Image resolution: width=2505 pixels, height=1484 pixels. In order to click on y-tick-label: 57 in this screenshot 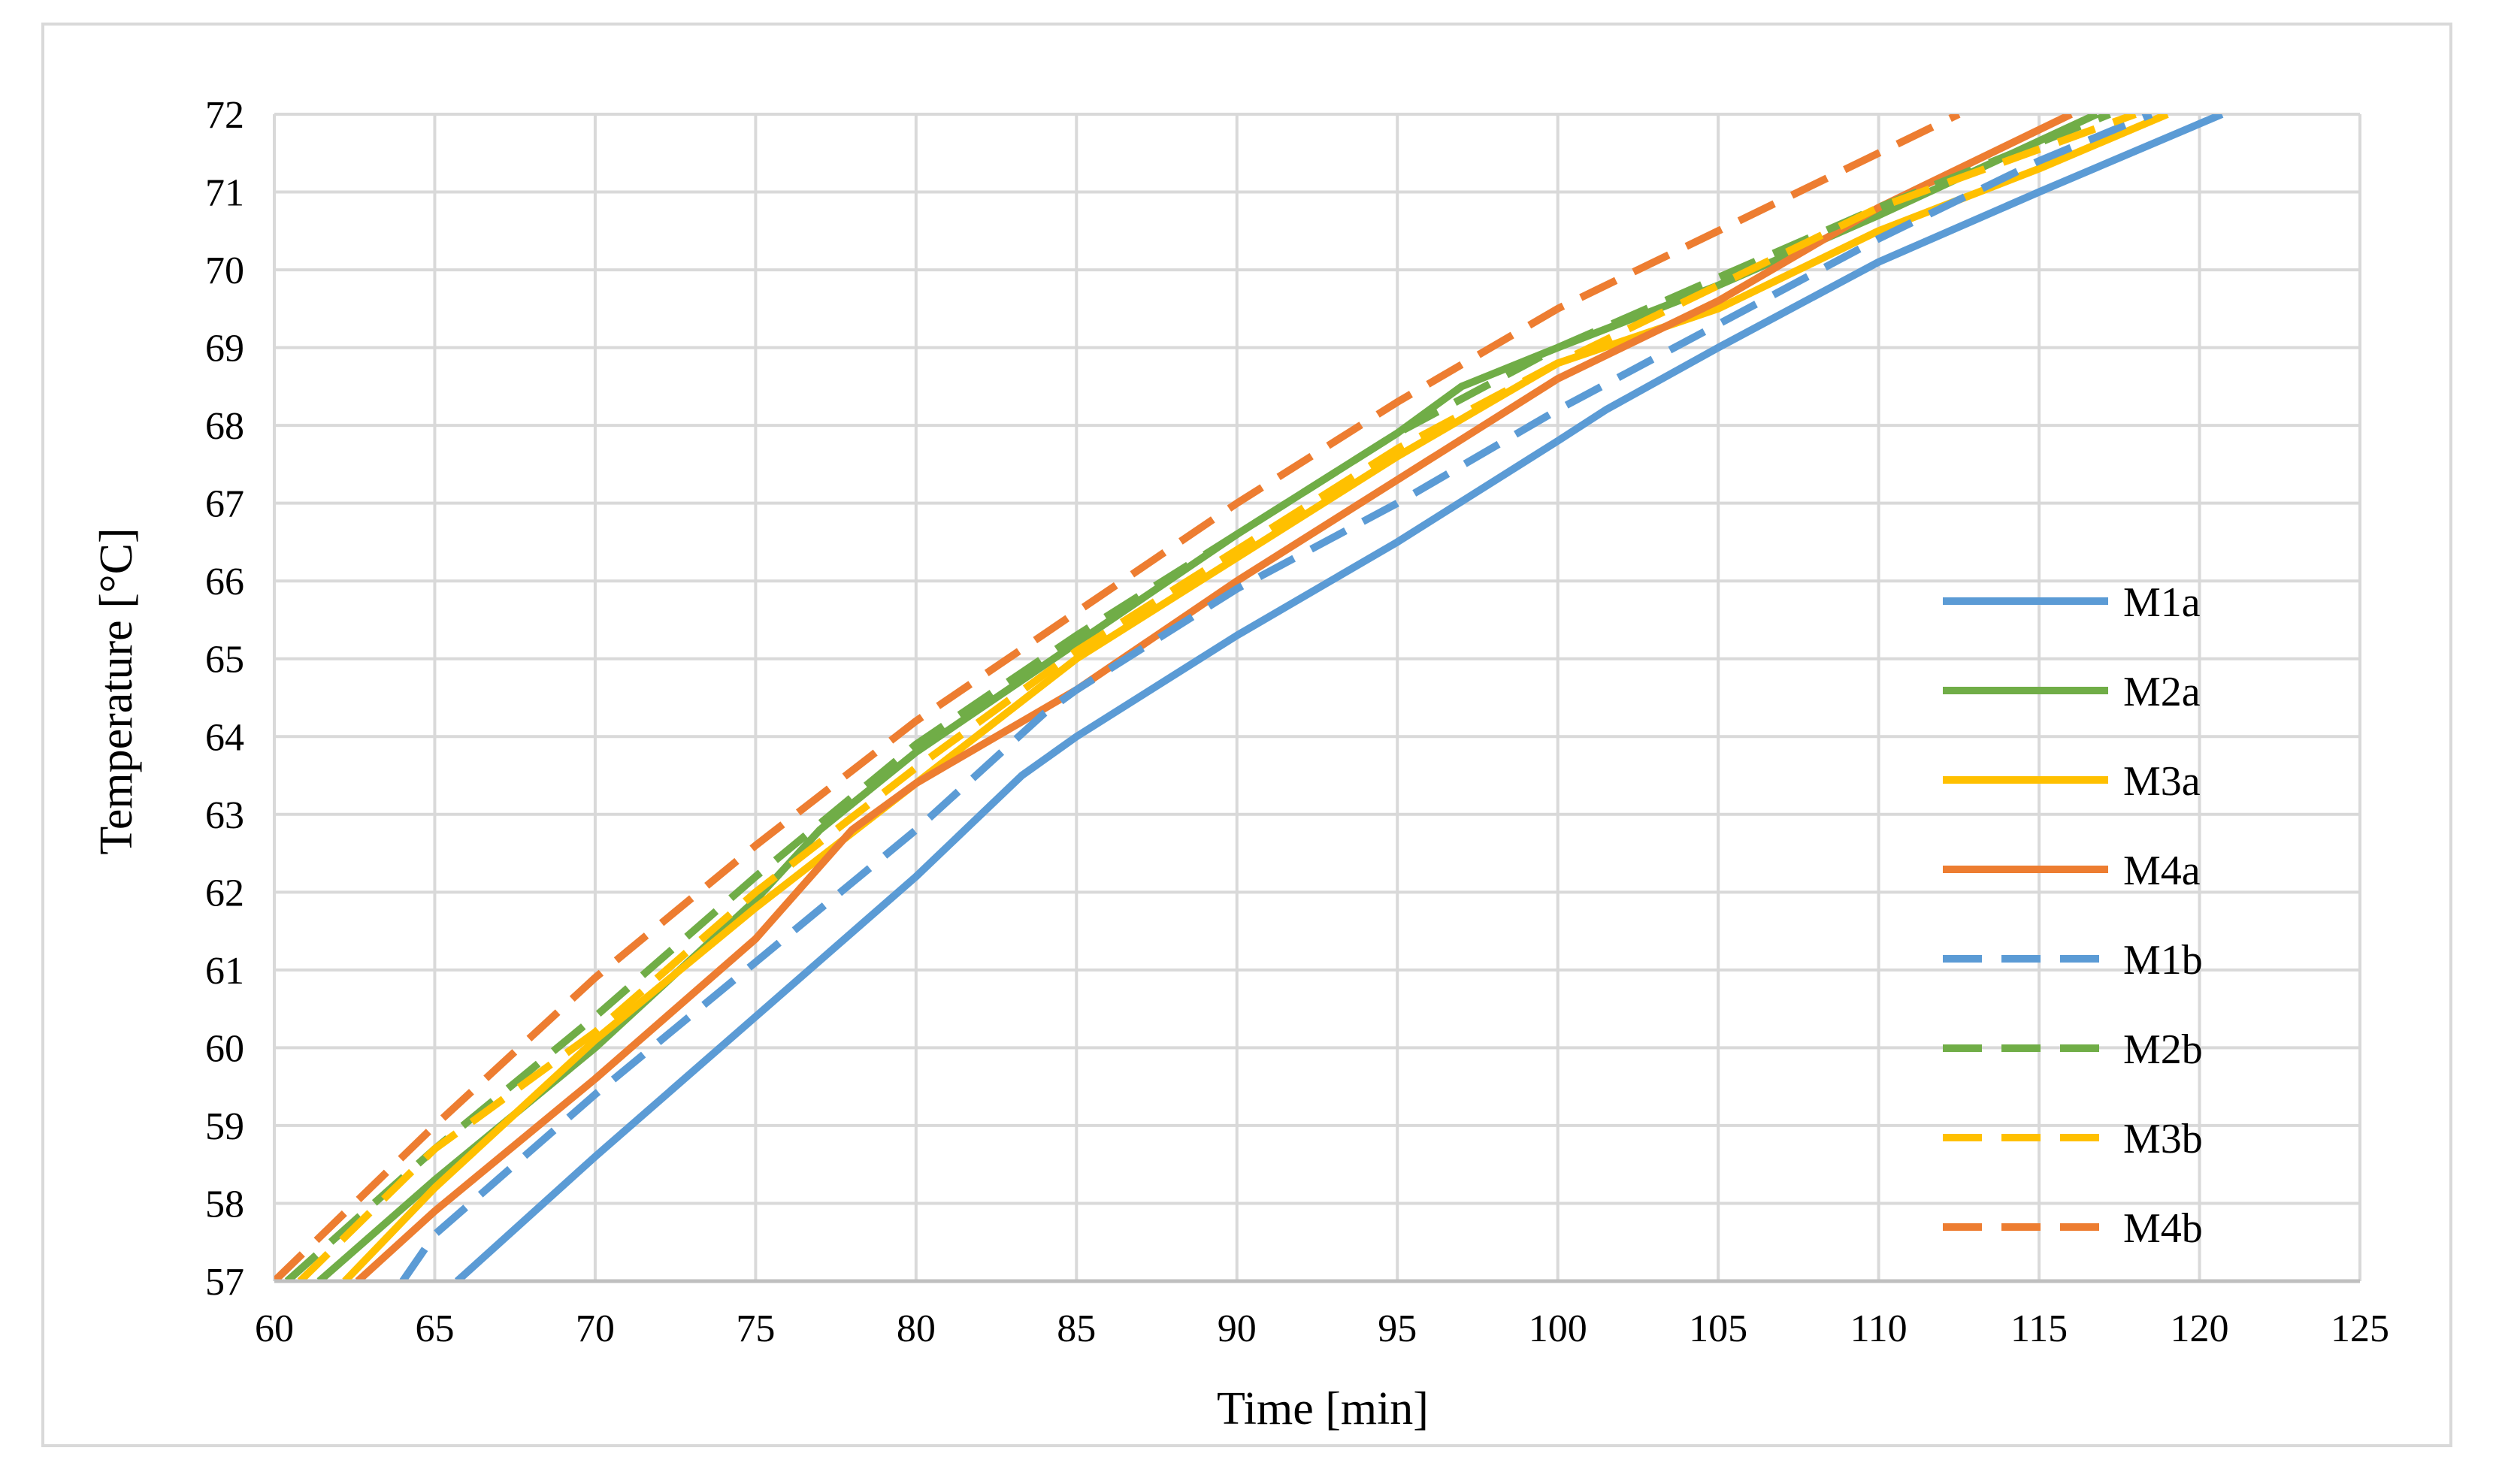, I will do `click(224, 1283)`.